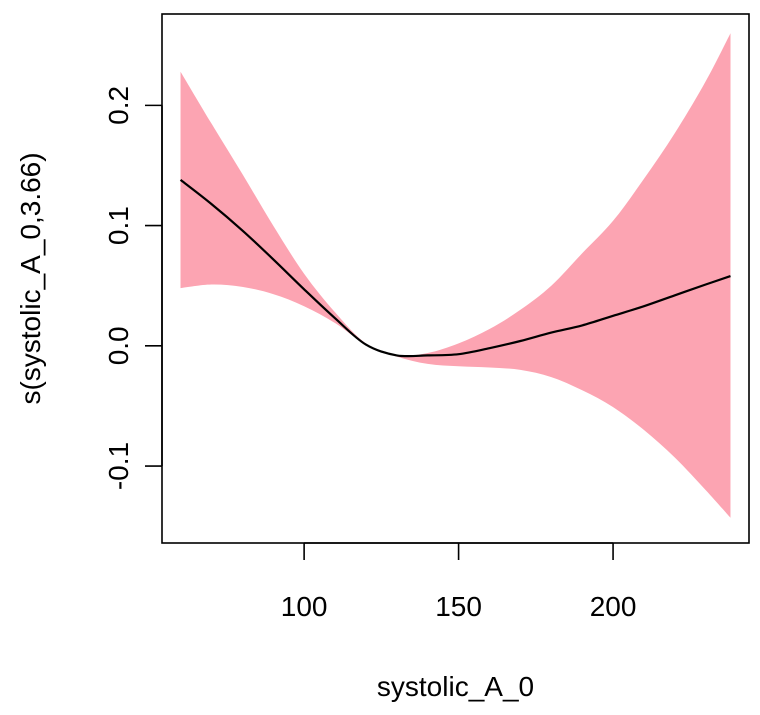 The width and height of the screenshot is (760, 715). Describe the element at coordinates (455, 686) in the screenshot. I see `x-axis-title: systolic_A_0` at that location.